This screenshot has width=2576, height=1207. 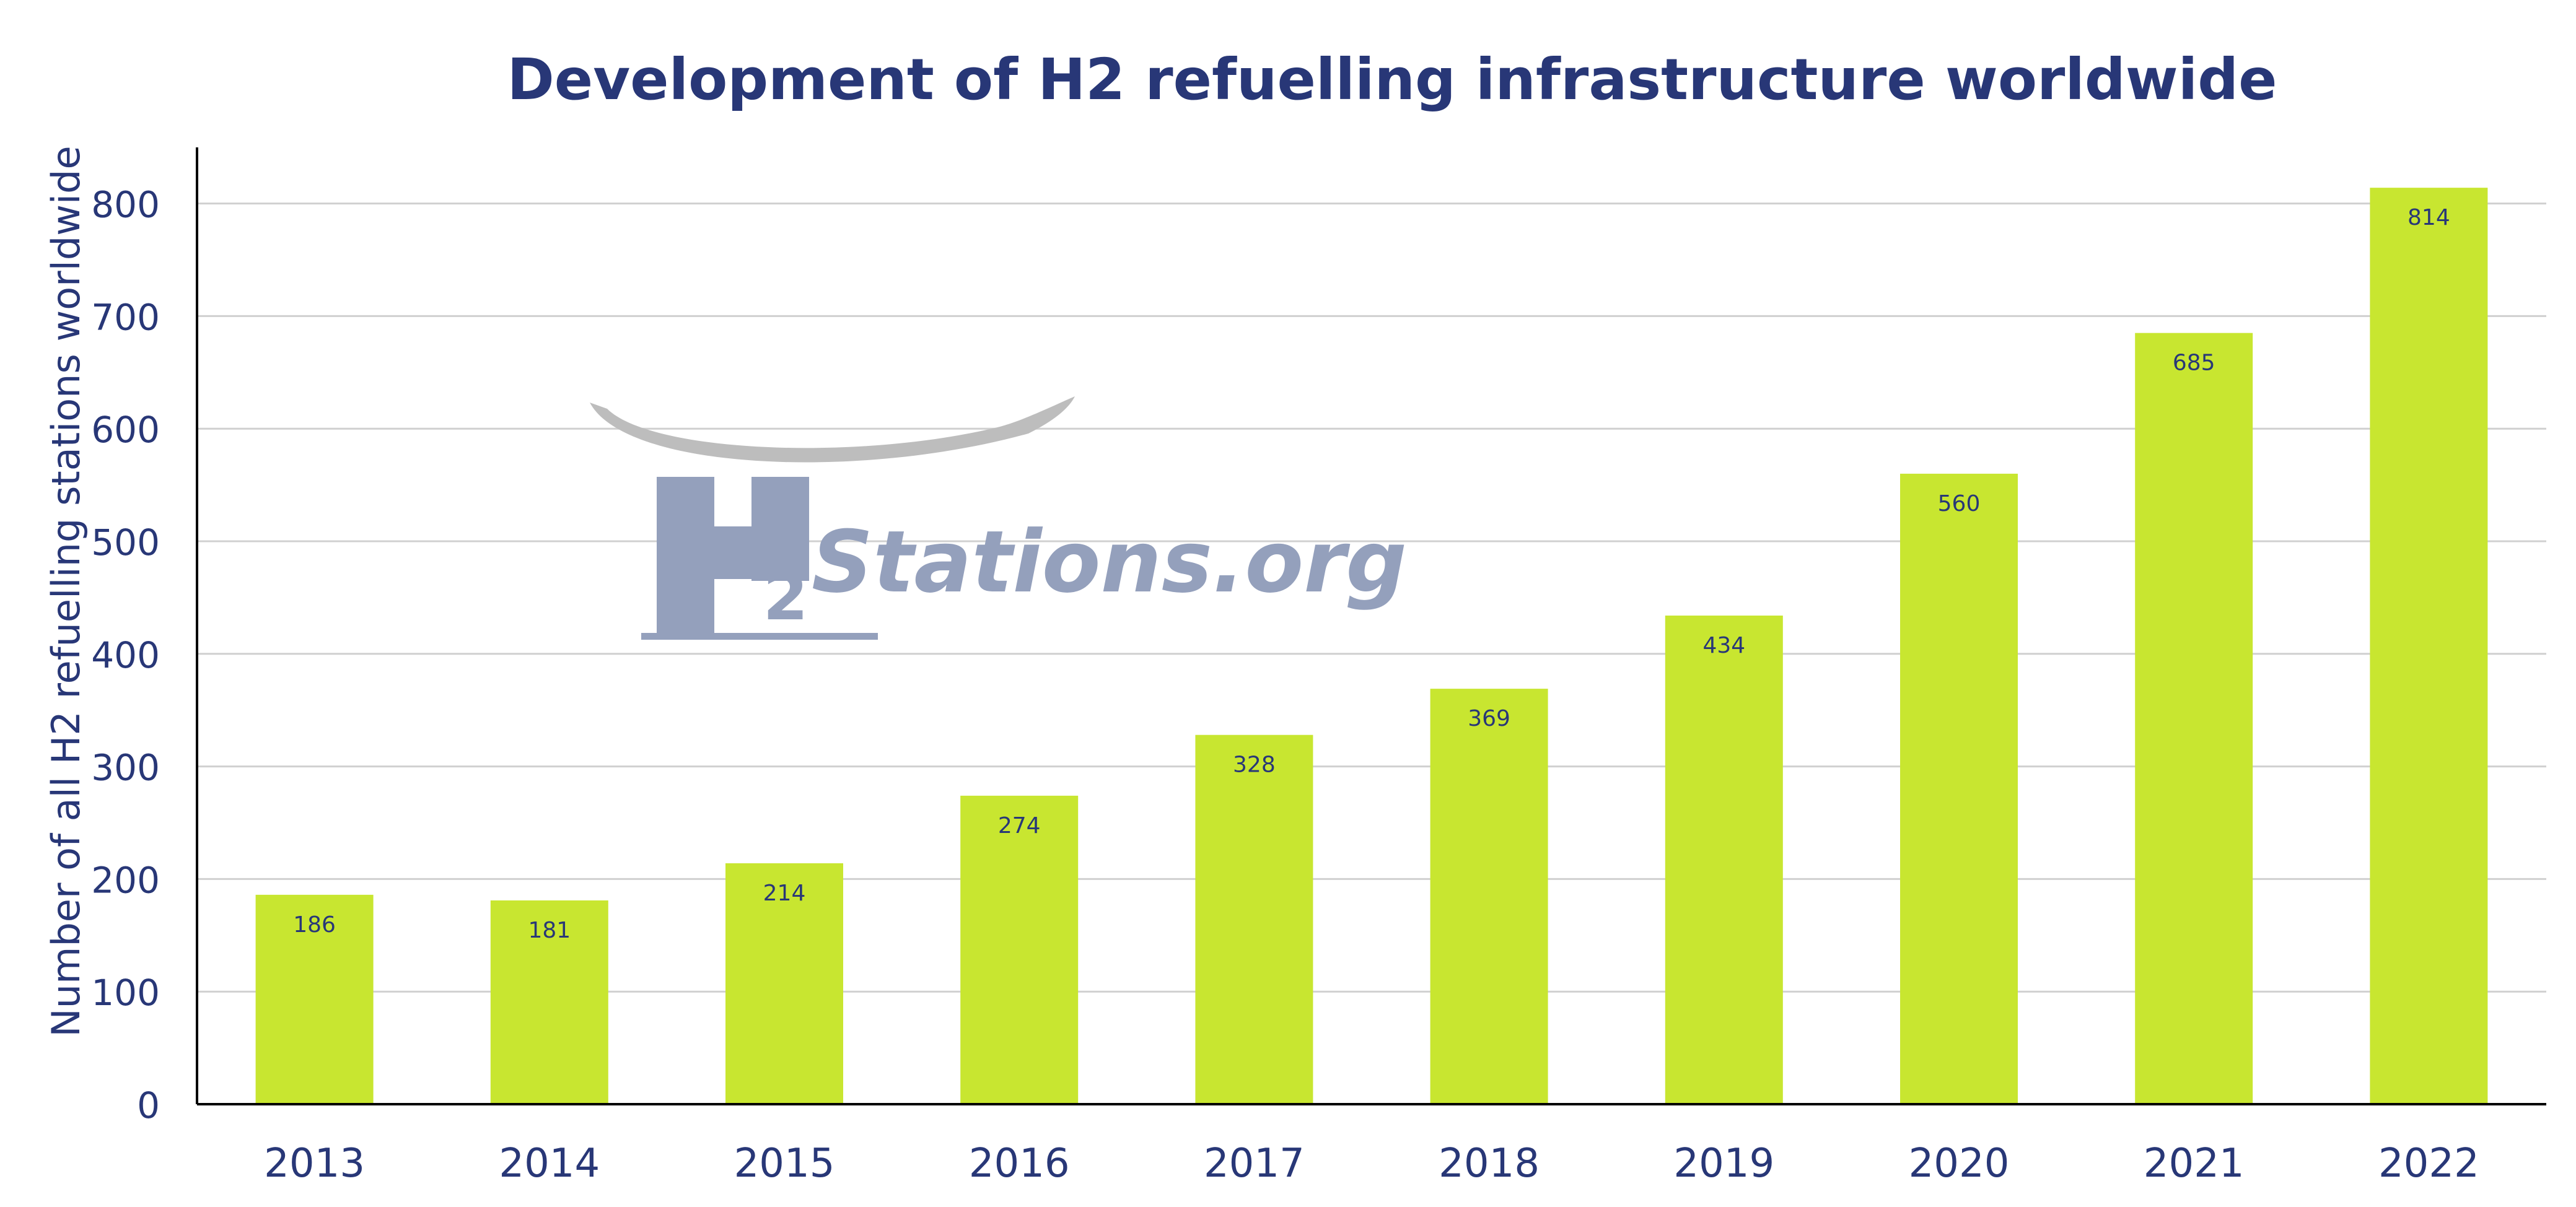 What do you see at coordinates (2194, 1164) in the screenshot?
I see `x-tick-label-2021: 2021` at bounding box center [2194, 1164].